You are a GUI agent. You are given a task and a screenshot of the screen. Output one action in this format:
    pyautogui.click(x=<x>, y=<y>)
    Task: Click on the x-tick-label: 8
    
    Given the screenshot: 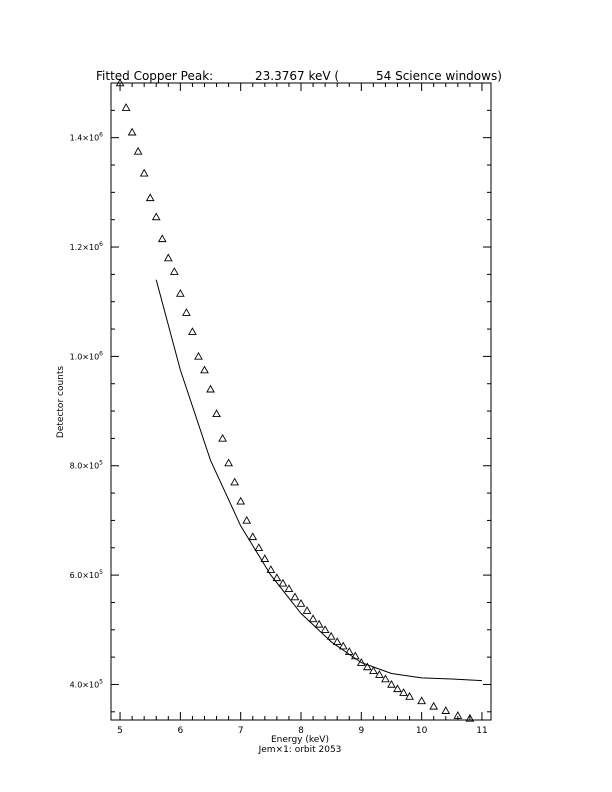 What is the action you would take?
    pyautogui.click(x=301, y=731)
    